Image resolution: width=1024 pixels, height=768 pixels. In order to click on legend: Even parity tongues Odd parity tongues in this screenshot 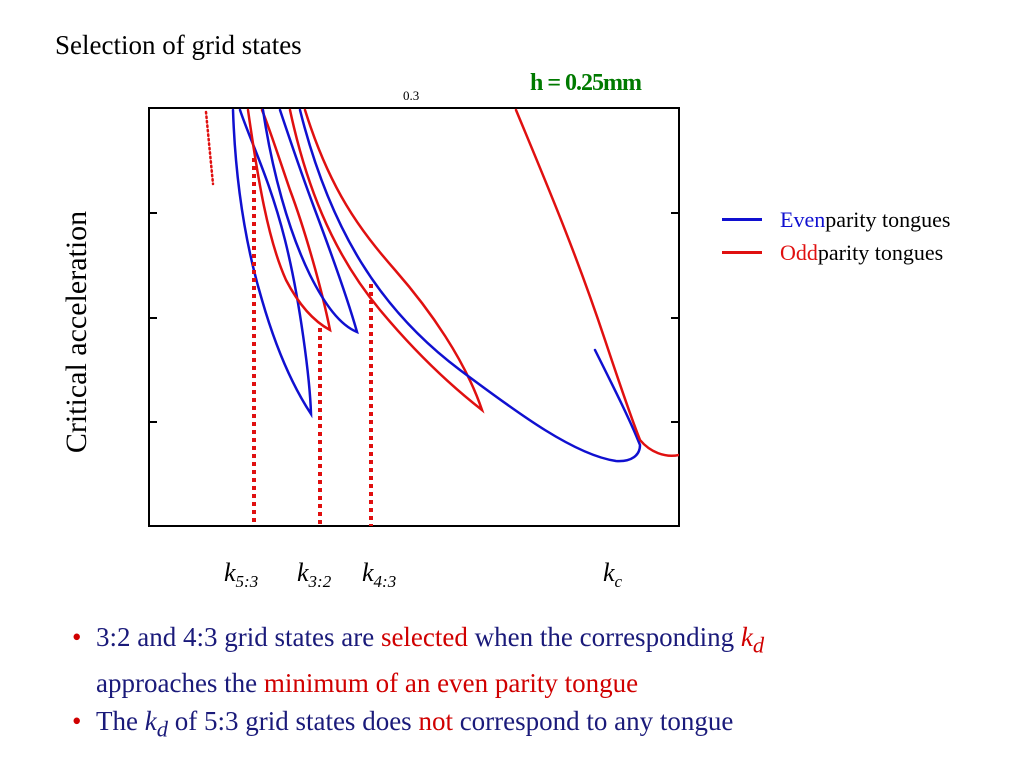, I will do `click(836, 236)`.